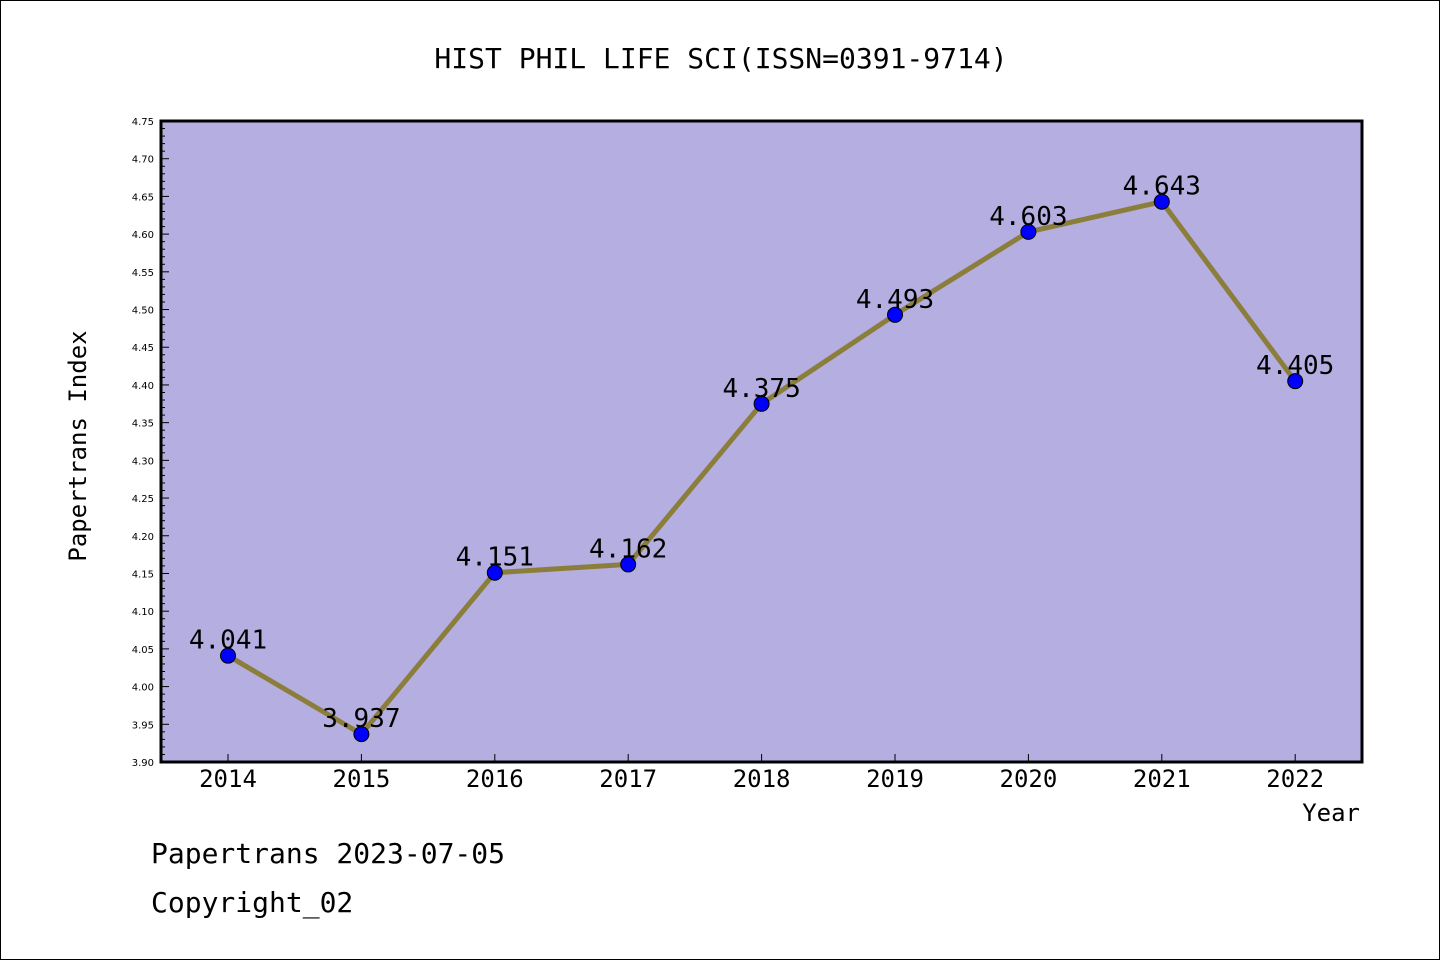  I want to click on y-tick-label: 4.30, so click(143, 461).